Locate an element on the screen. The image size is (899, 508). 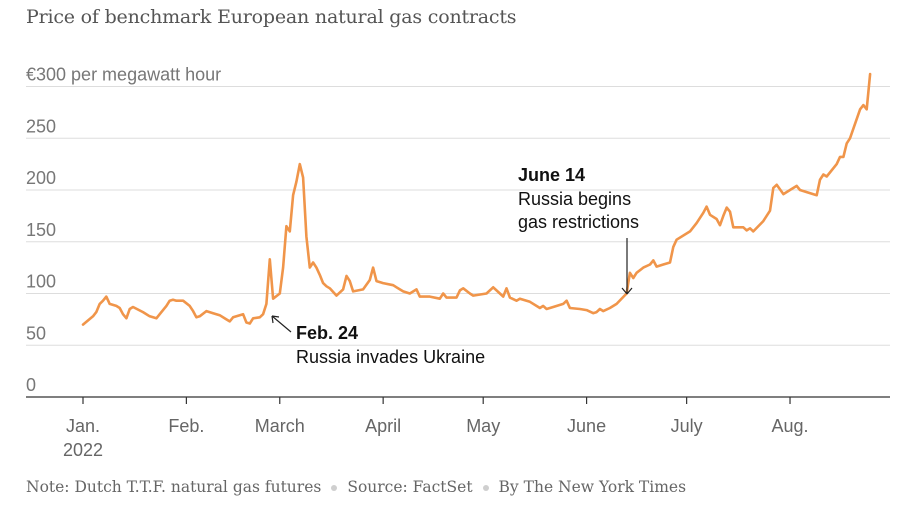
y-tick-label: 200 is located at coordinates (41, 178).